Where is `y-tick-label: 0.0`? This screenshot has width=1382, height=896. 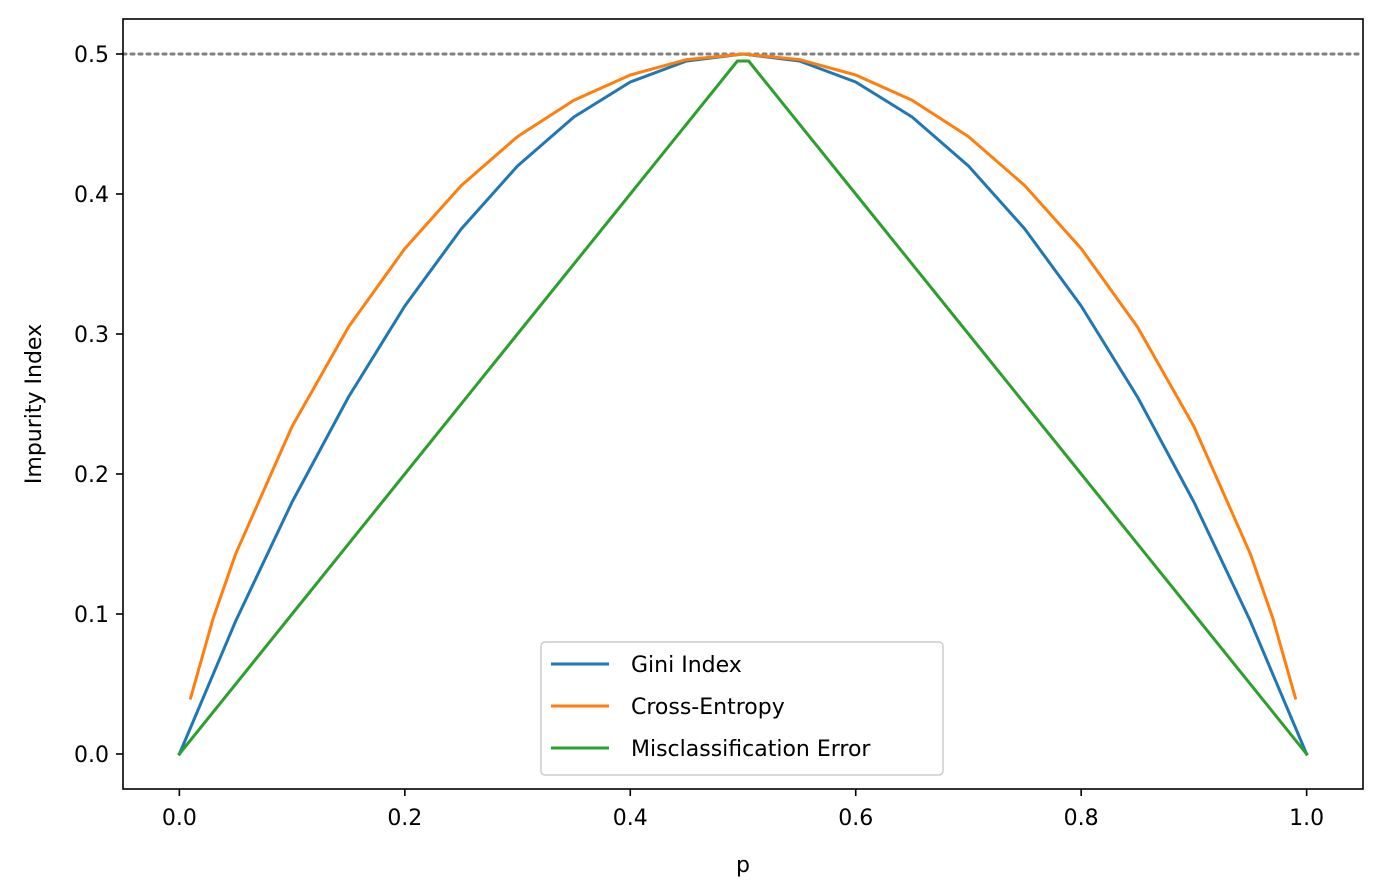 y-tick-label: 0.0 is located at coordinates (91, 755).